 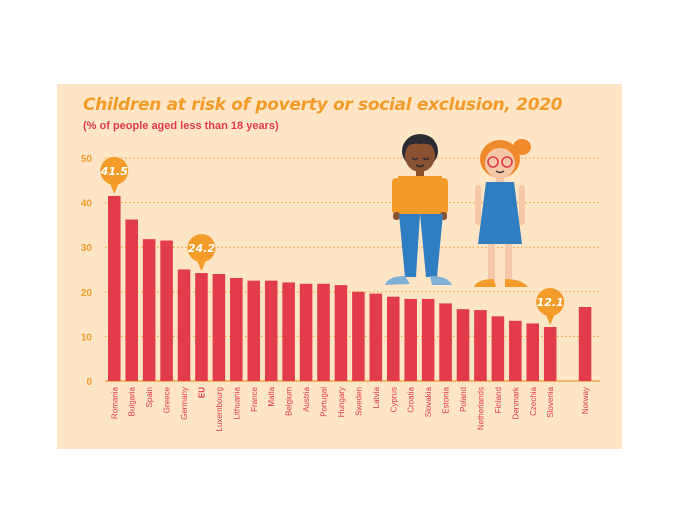 I want to click on boy-hair-top, so click(x=420, y=142).